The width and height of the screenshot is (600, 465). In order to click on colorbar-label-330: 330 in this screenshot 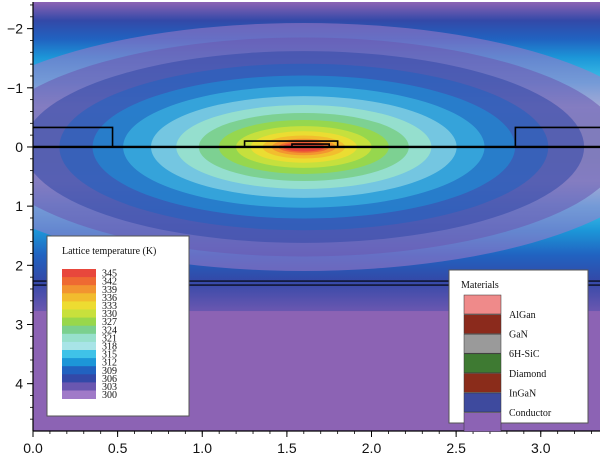, I will do `click(109, 314)`.